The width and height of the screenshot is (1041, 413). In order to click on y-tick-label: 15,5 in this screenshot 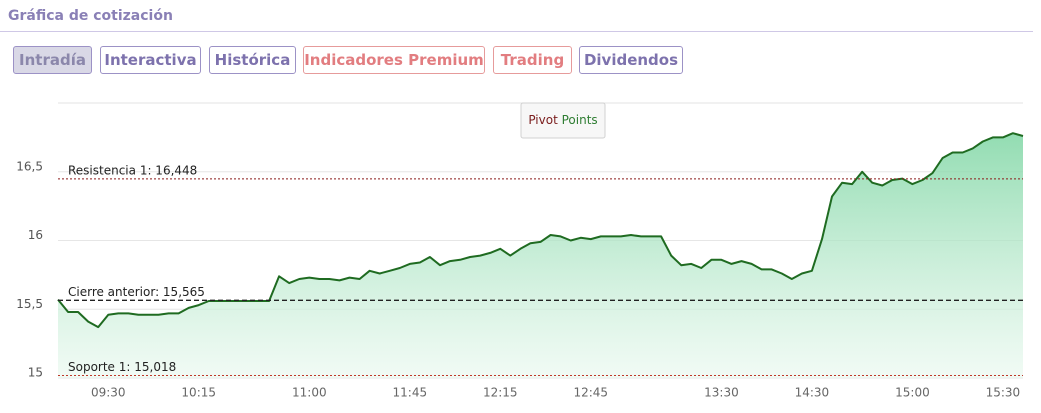, I will do `click(29, 304)`.